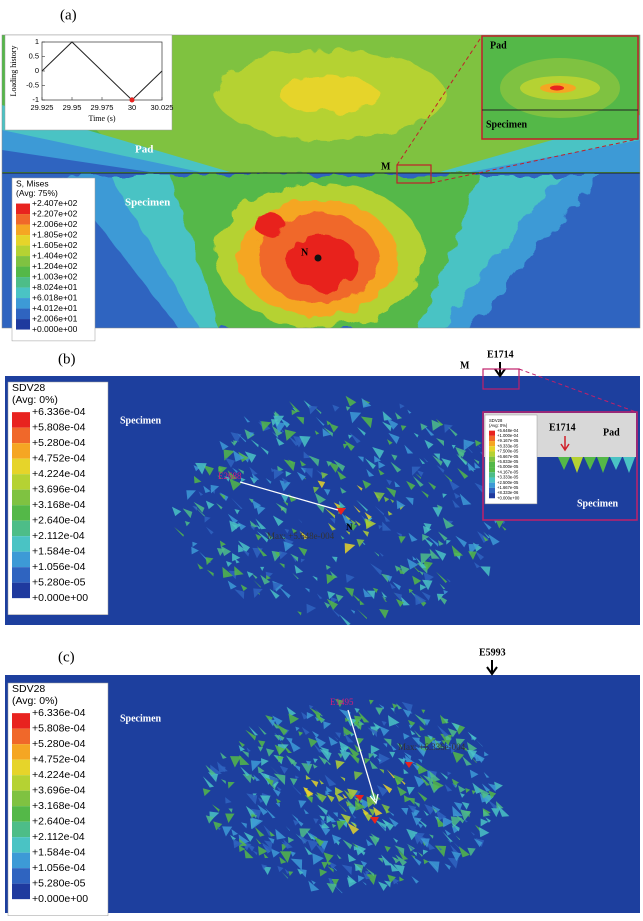 The image size is (643, 921). I want to click on pointer, so click(289, 496).